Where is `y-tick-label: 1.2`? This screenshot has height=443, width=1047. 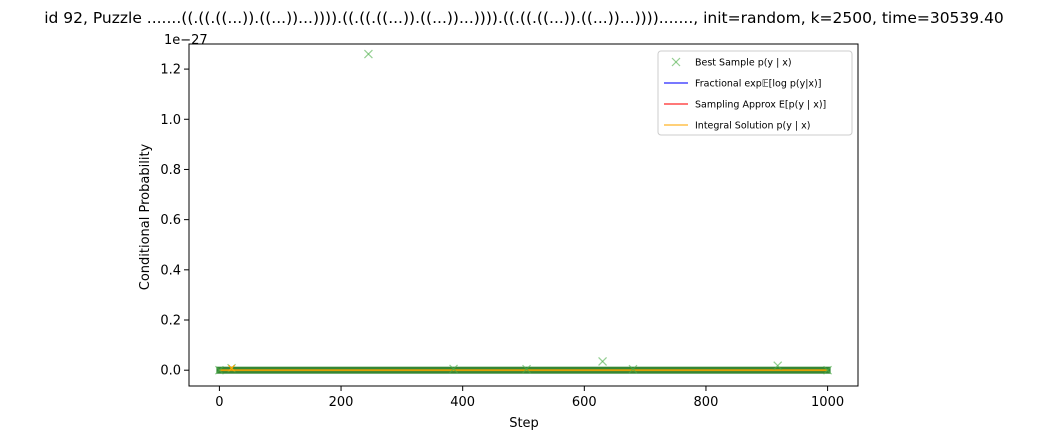 y-tick-label: 1.2 is located at coordinates (170, 70).